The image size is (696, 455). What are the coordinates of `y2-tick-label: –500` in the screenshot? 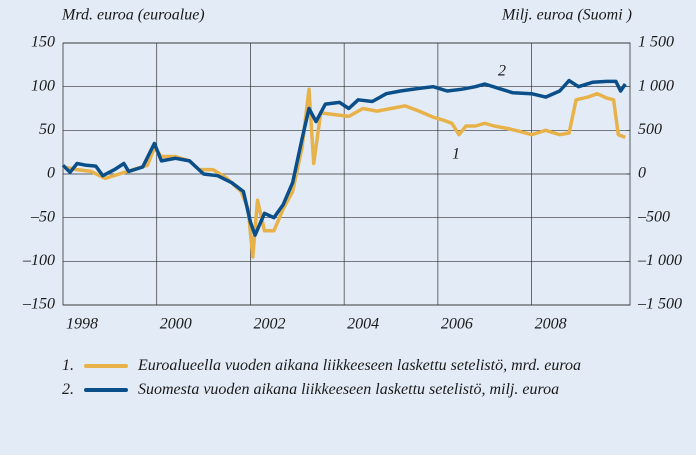 It's located at (653, 216).